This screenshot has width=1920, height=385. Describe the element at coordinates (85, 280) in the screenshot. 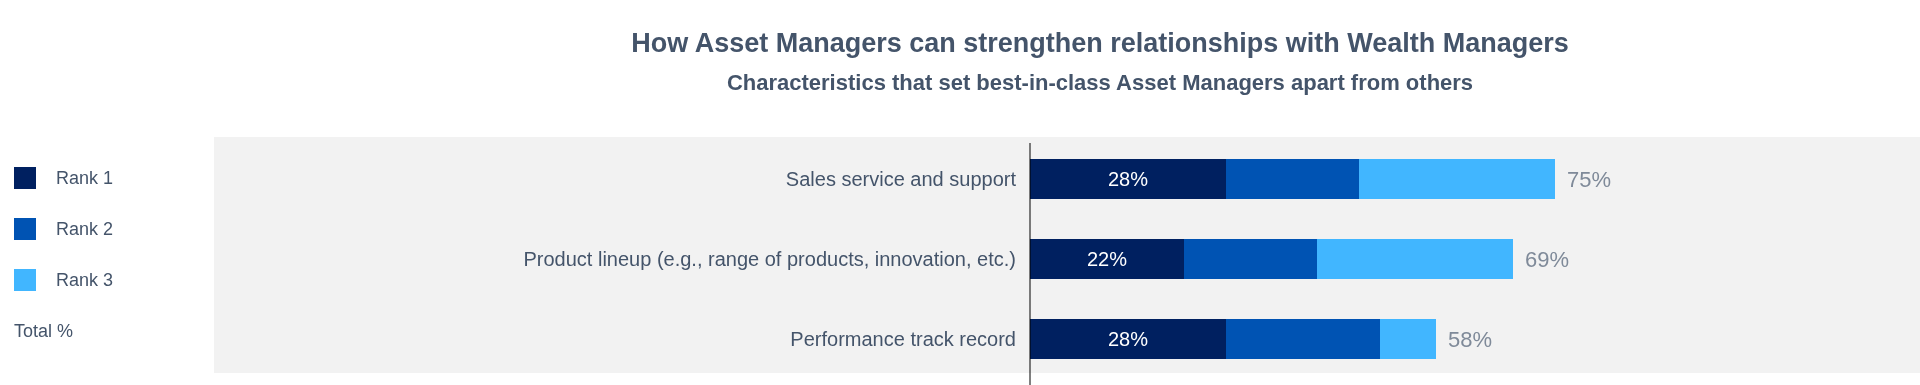

I see `legend-label: Rank 3` at that location.